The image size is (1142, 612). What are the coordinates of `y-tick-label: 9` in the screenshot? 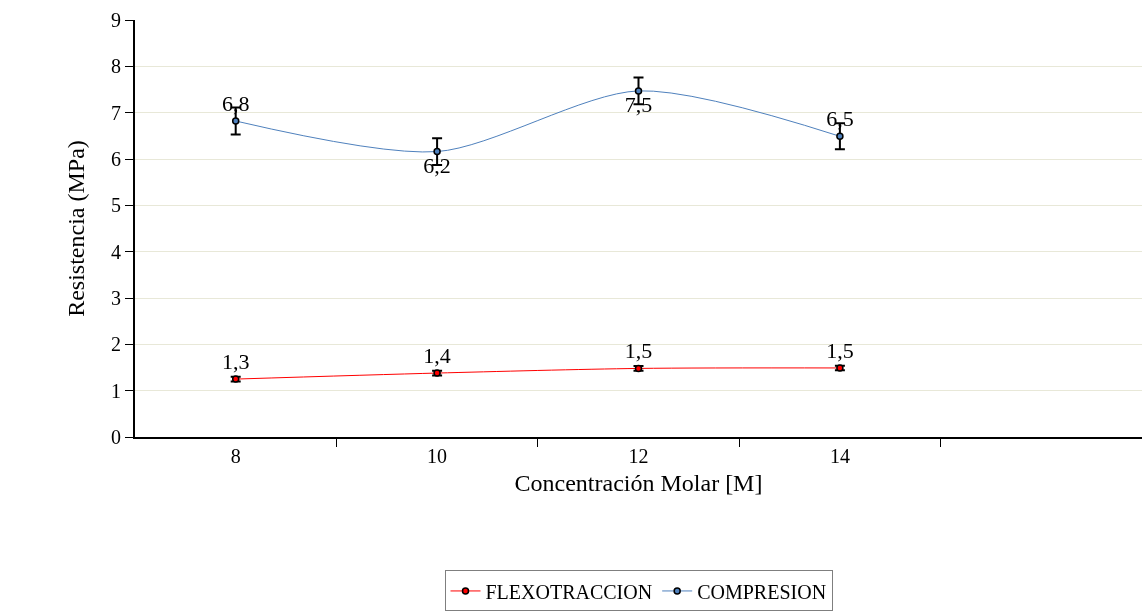 It's located at (116, 20).